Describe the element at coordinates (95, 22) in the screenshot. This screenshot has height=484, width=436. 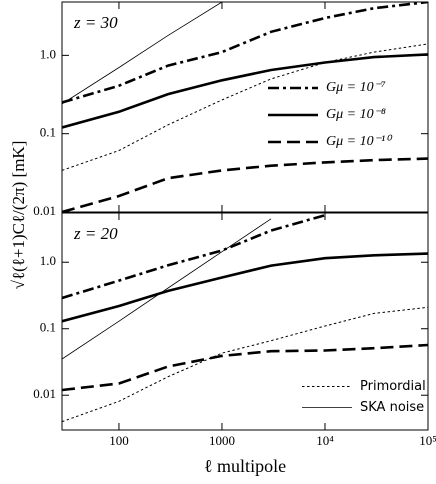
I see `annotation: z = 30` at that location.